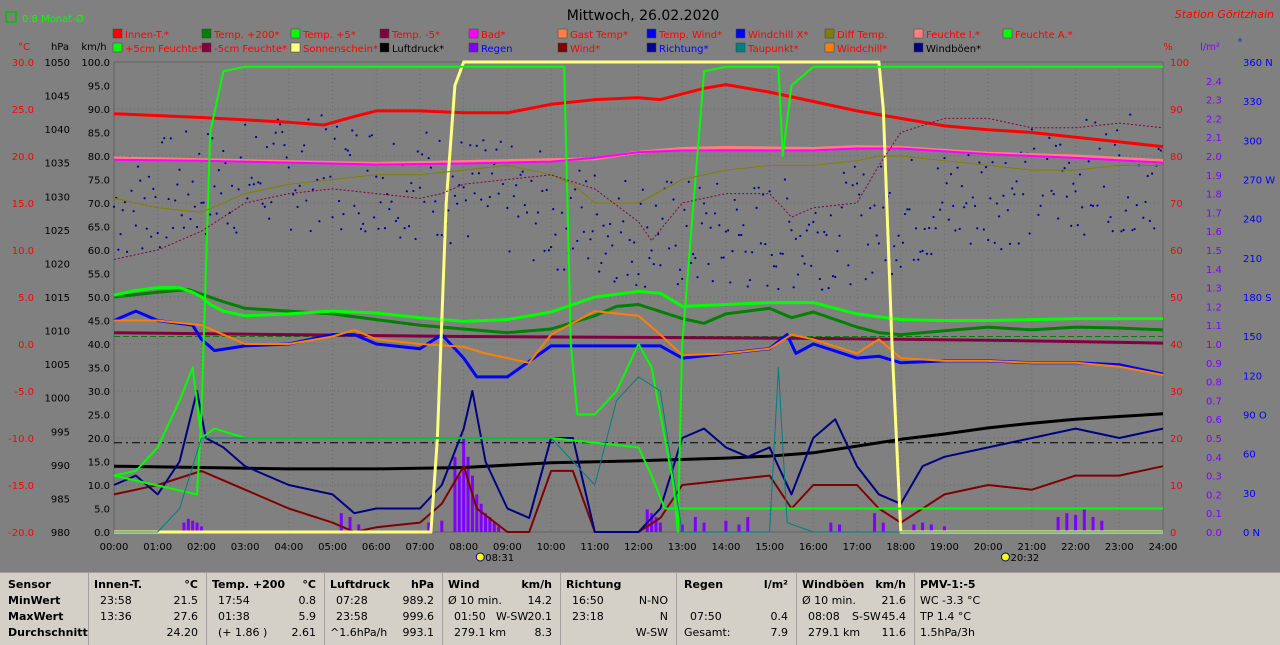 This screenshot has width=1280, height=645. What do you see at coordinates (102, 533) in the screenshot?
I see `kmh-tick-label: 0.0` at bounding box center [102, 533].